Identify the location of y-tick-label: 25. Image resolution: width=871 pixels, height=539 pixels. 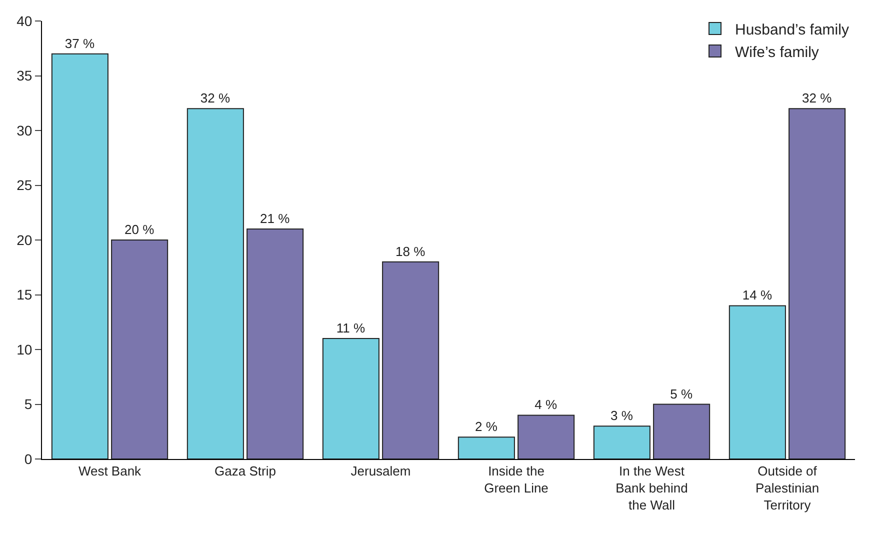
(24, 185).